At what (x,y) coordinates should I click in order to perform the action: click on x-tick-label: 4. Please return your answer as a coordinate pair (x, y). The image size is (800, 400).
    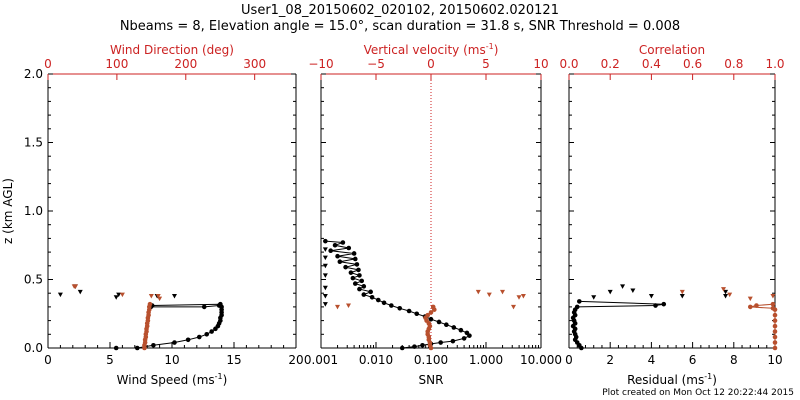
    Looking at the image, I should click on (652, 360).